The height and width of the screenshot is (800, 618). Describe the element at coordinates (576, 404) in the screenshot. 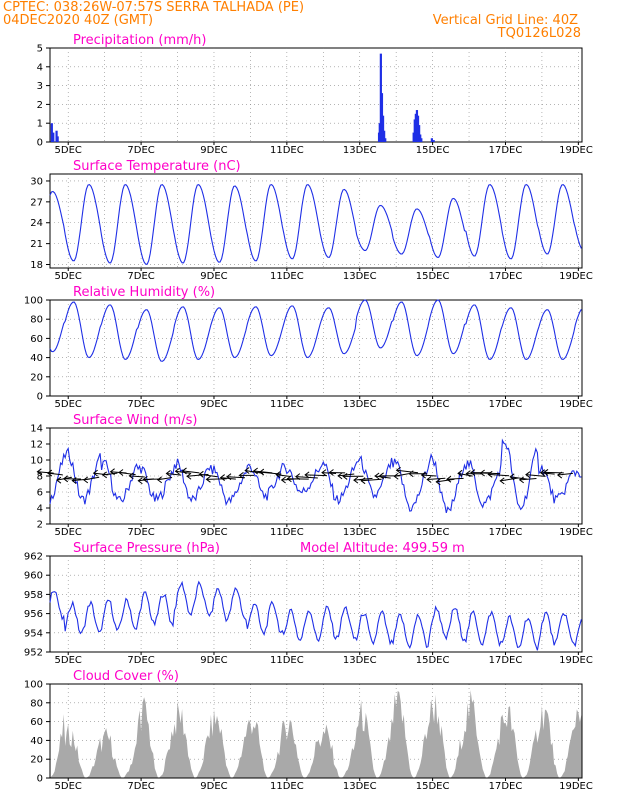

I see `rh-xtick-label: 19DEC` at that location.